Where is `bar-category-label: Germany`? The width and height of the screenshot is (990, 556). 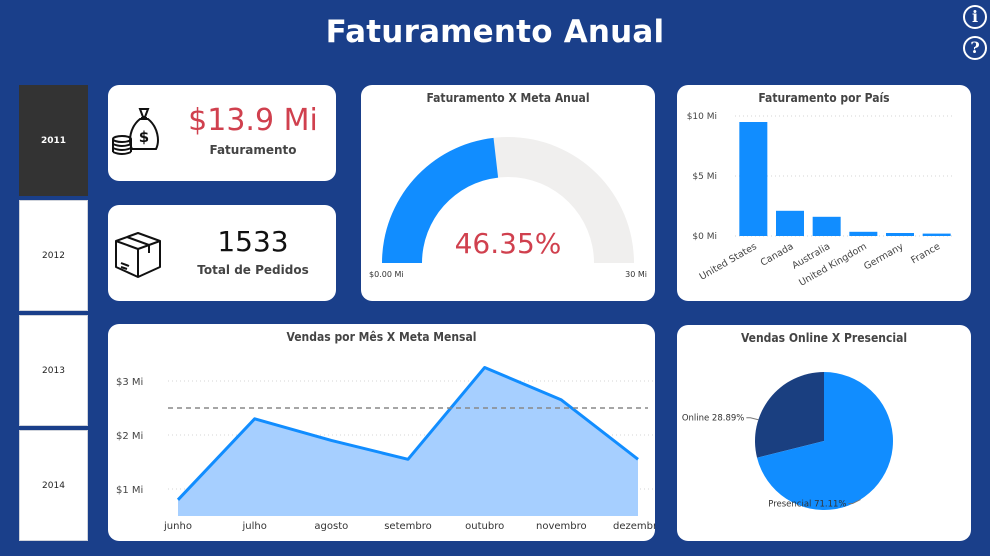 bar-category-label: Germany is located at coordinates (884, 257).